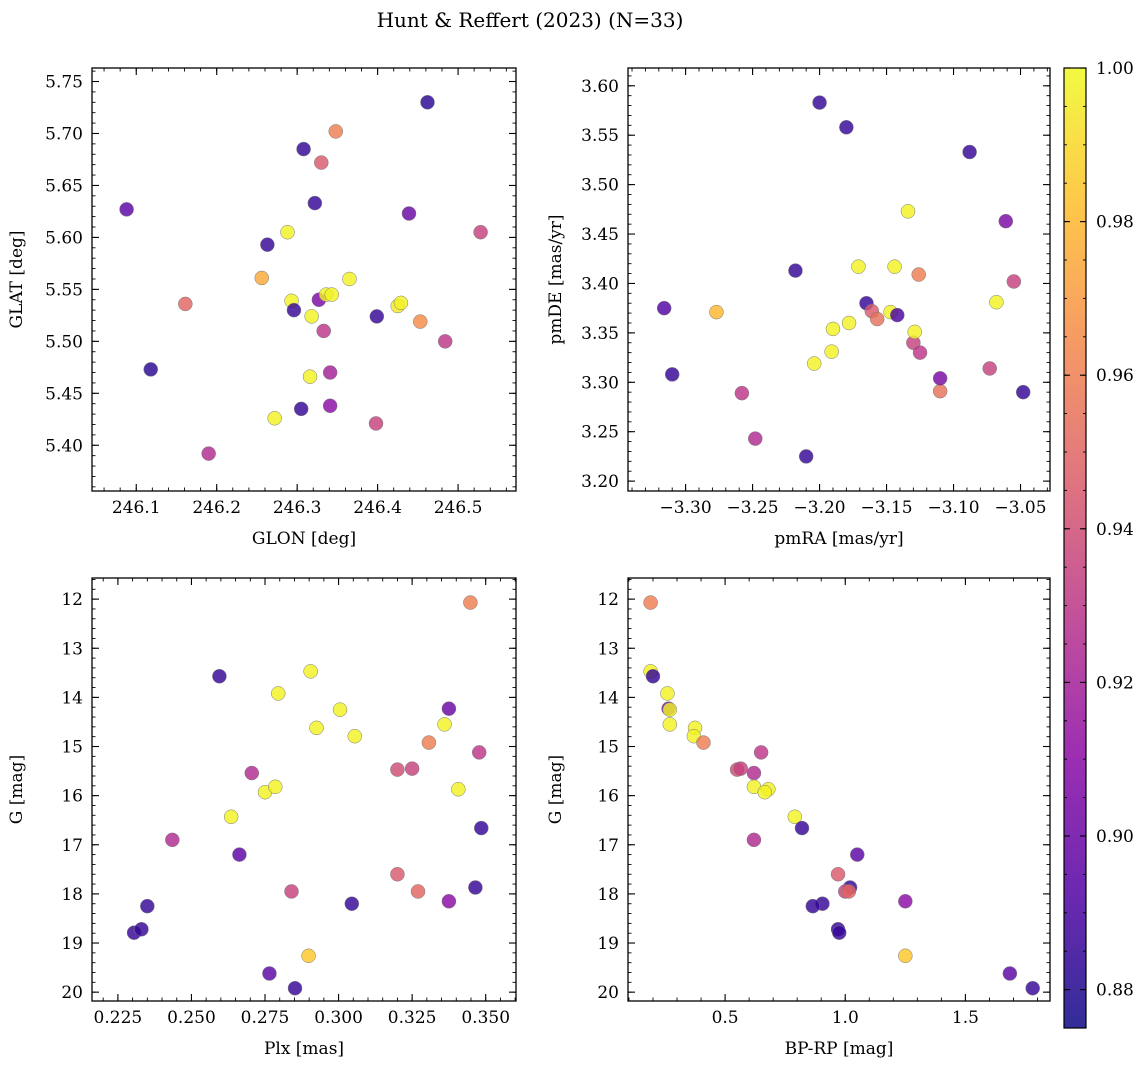 This screenshot has height=1073, width=1148. I want to click on y-tick-label: 14, so click(608, 698).